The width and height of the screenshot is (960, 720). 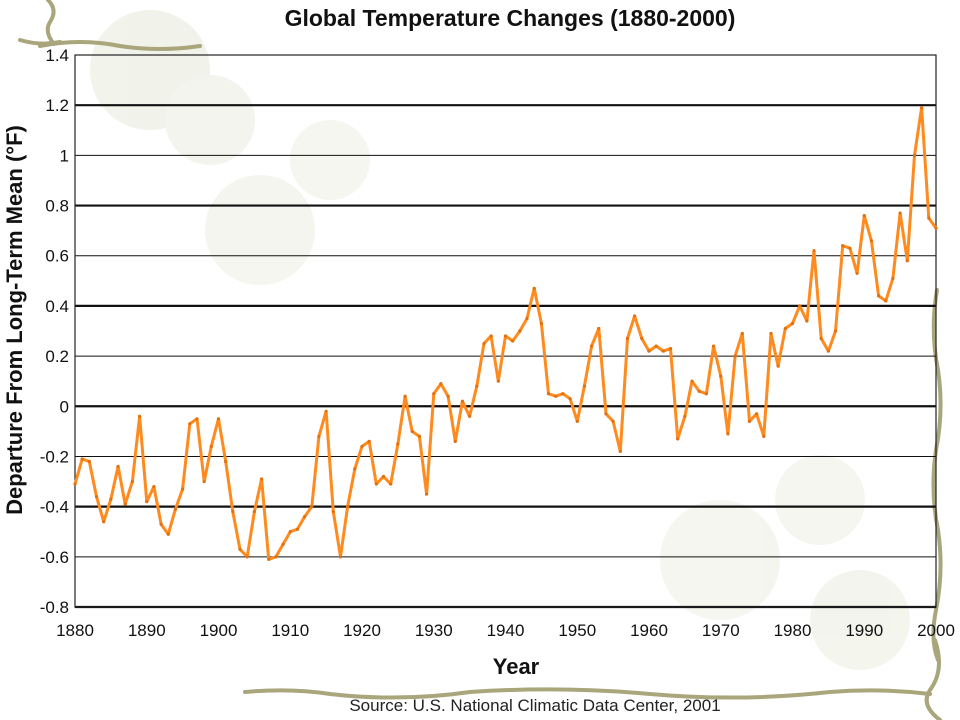 I want to click on x-tick-label: 1950, so click(x=577, y=630).